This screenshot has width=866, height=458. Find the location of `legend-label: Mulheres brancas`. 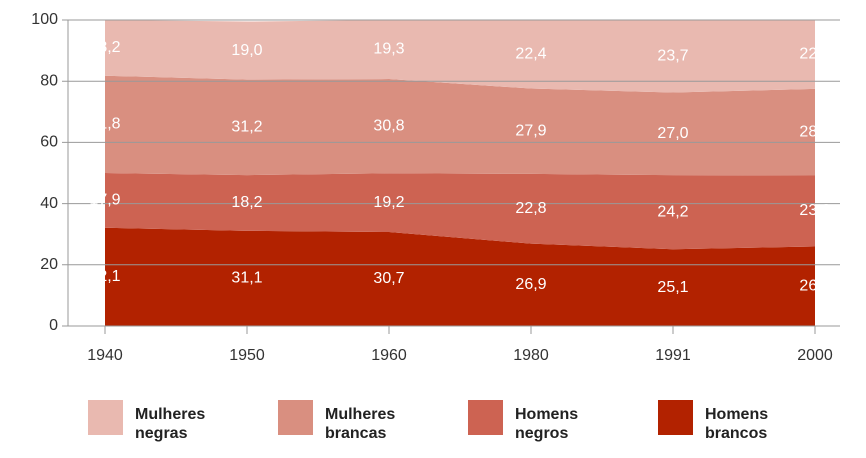

legend-label: Mulheres brancas is located at coordinates (360, 424).